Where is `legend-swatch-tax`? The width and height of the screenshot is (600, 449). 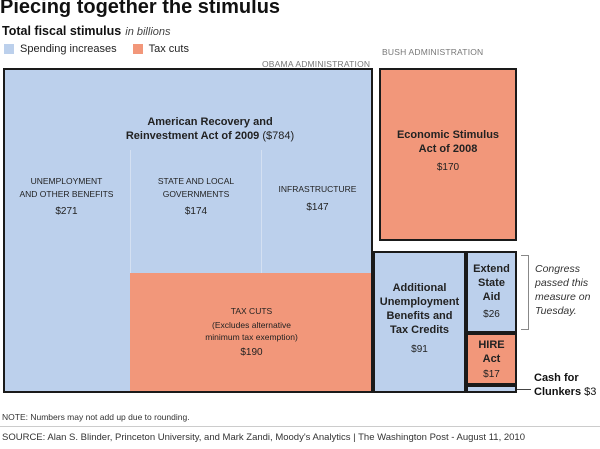 legend-swatch-tax is located at coordinates (137, 49).